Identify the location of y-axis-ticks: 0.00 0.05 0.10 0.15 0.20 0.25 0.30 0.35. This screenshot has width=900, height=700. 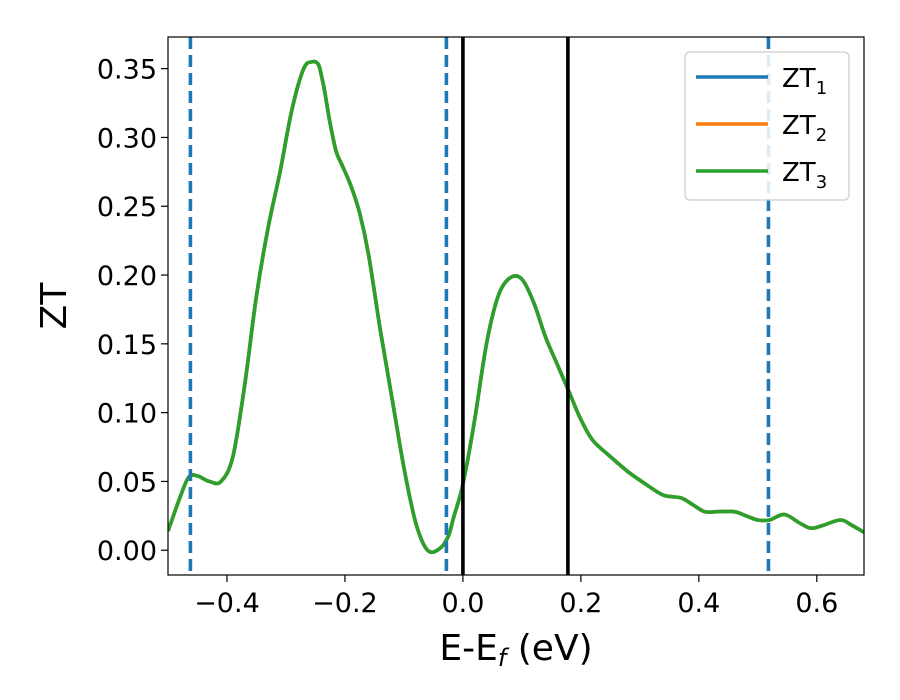
(132, 311).